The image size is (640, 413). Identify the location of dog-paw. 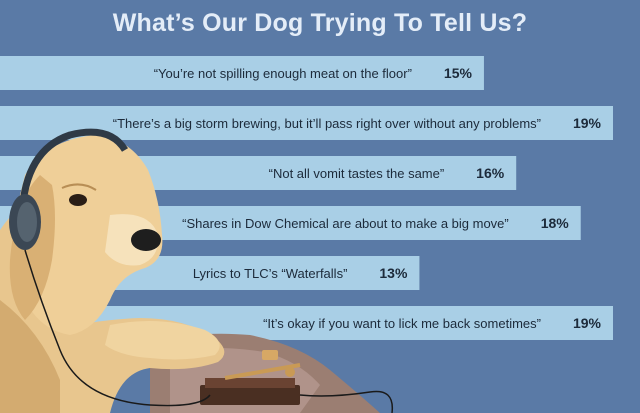
(162, 340).